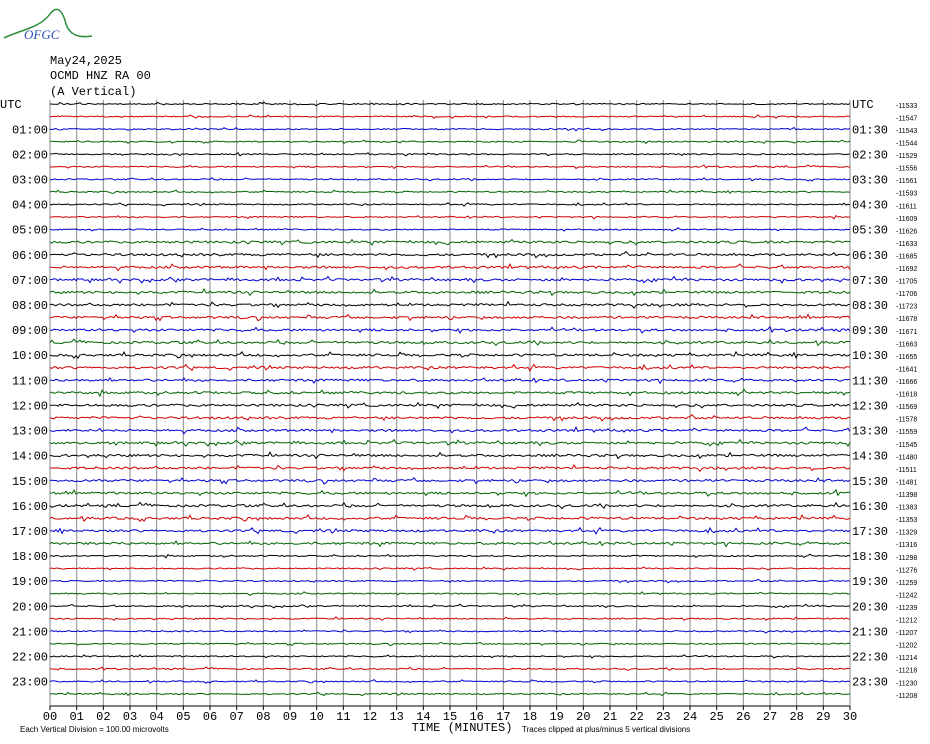 This screenshot has height=744, width=930. Describe the element at coordinates (906, 482) in the screenshot. I see `trace-offset-label: -11481` at that location.